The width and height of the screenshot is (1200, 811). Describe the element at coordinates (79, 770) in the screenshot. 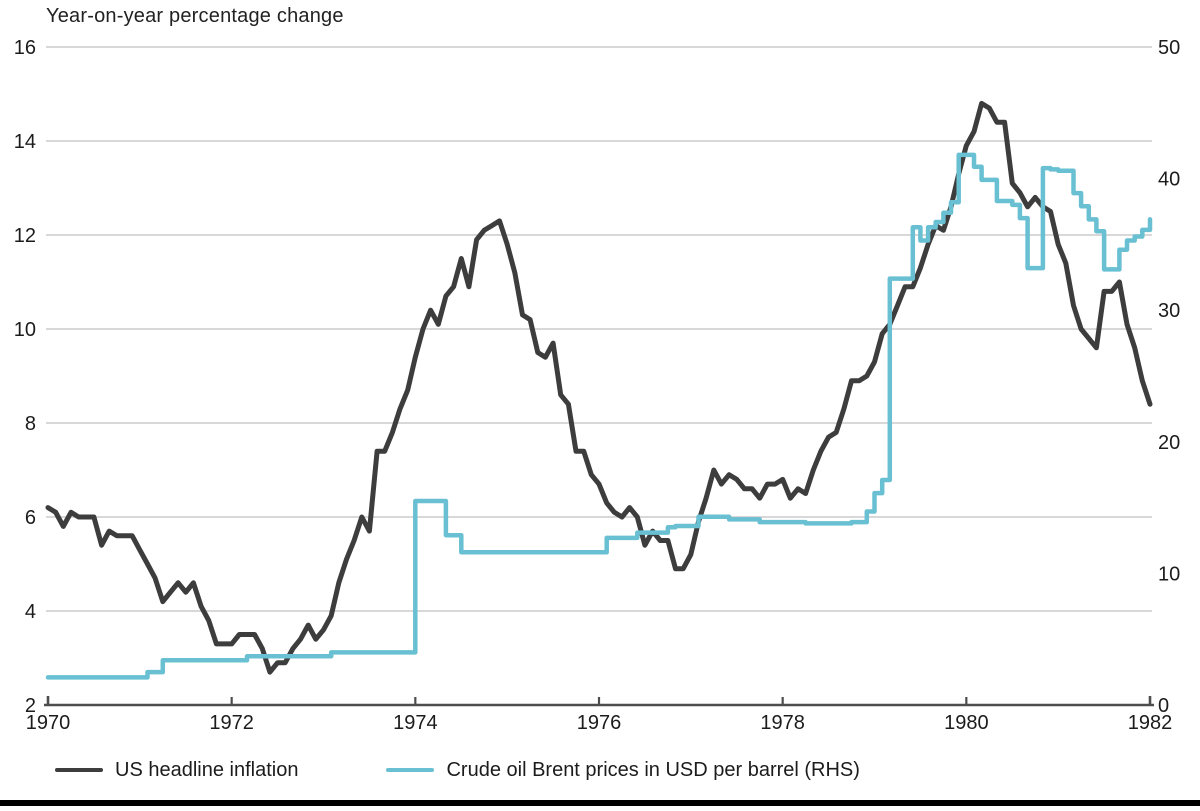

I see `inflation-line-swatch-icon` at that location.